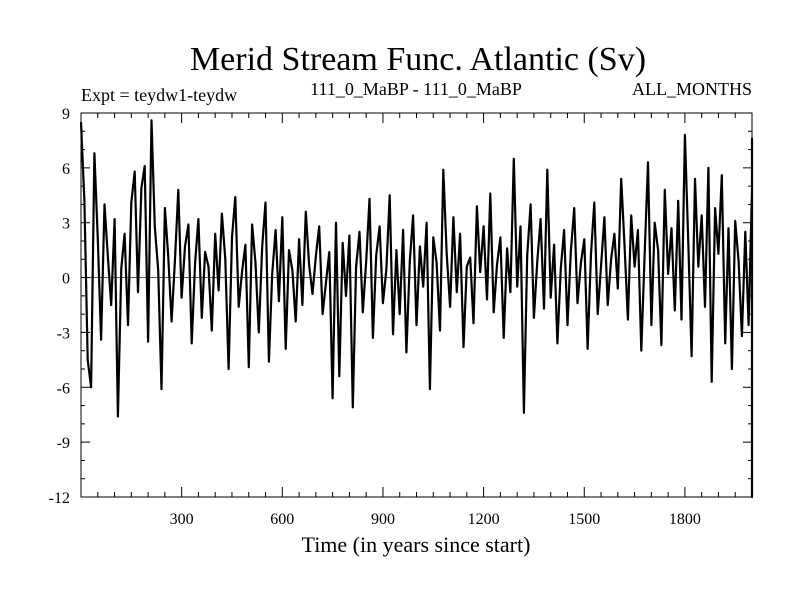 Image resolution: width=800 pixels, height=600 pixels. I want to click on y-tick-label: -9, so click(63, 443).